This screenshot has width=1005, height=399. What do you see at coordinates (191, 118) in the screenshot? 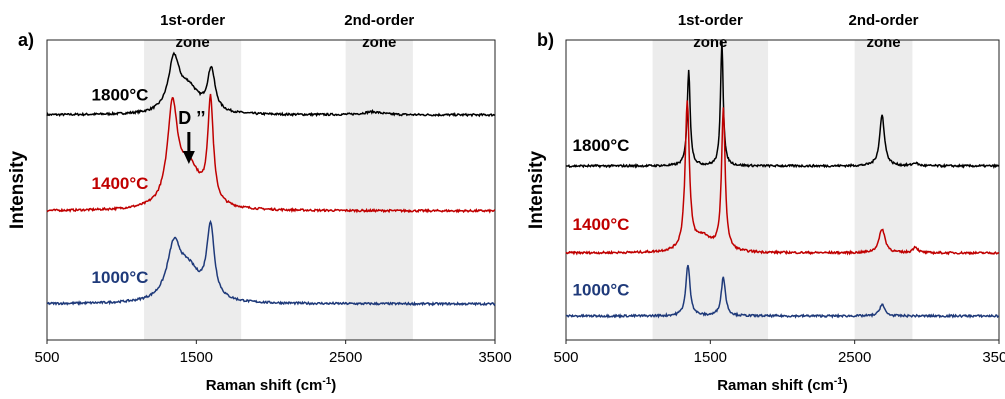
I see `annotation-label: D ’’` at bounding box center [191, 118].